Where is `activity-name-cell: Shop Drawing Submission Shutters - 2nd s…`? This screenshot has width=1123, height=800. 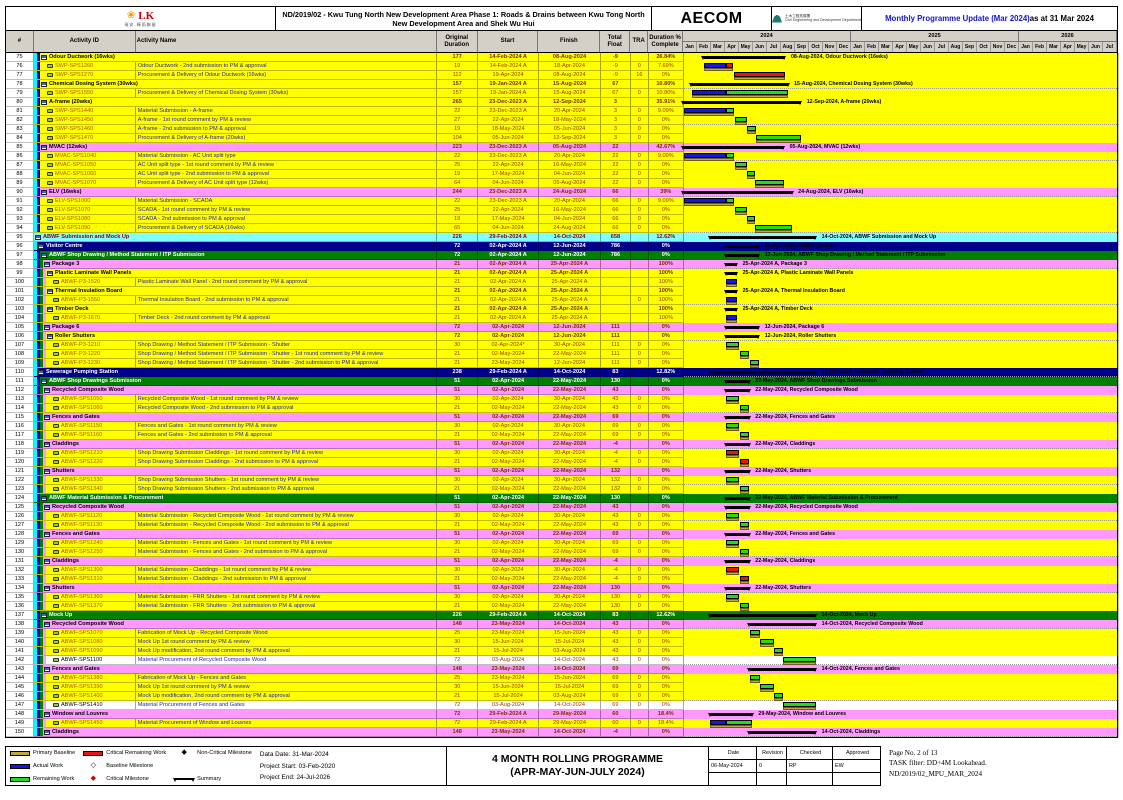
activity-name-cell: Shop Drawing Submission Shutters - 2nd s… is located at coordinates (286, 489).